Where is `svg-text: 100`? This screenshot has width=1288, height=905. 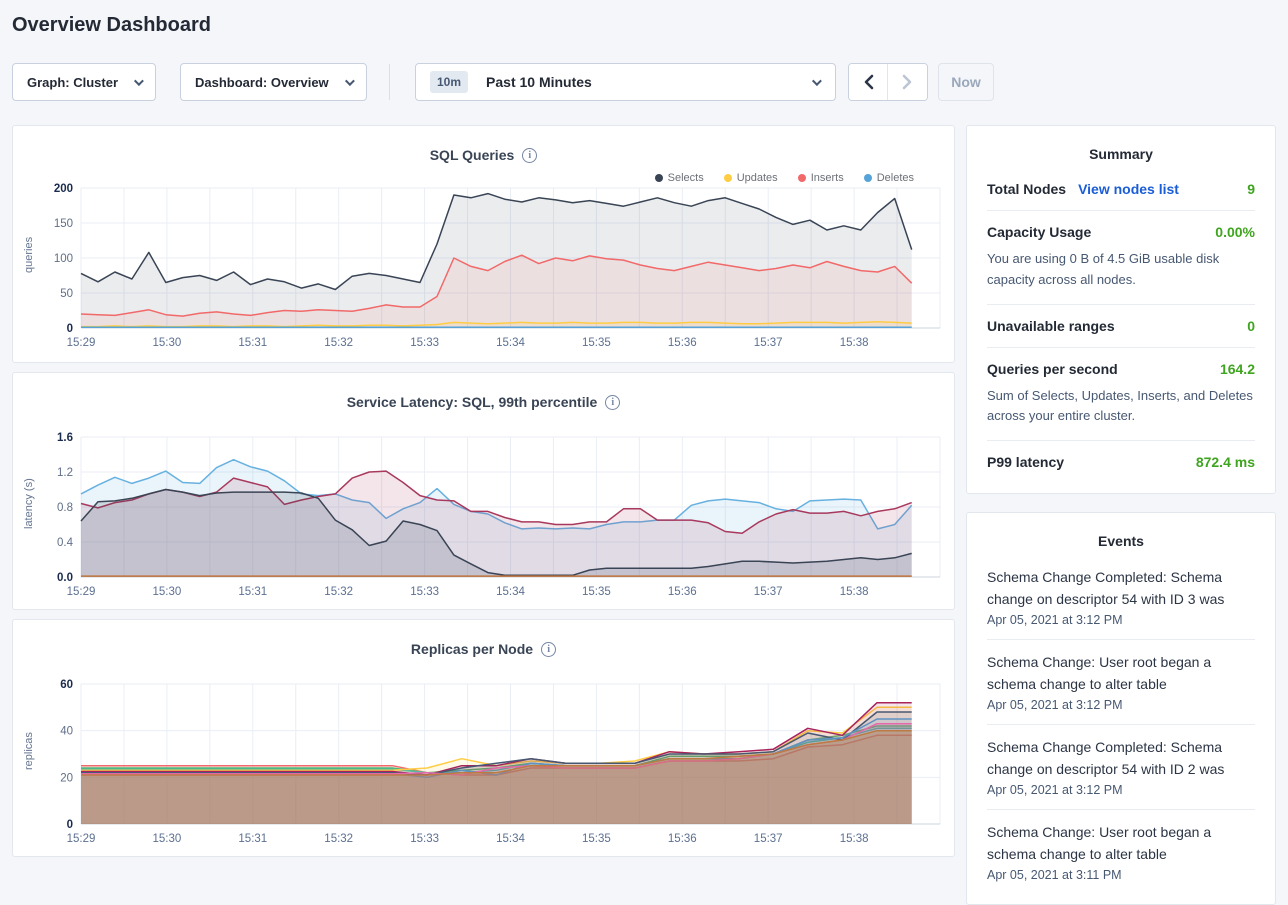 svg-text: 100 is located at coordinates (63, 259).